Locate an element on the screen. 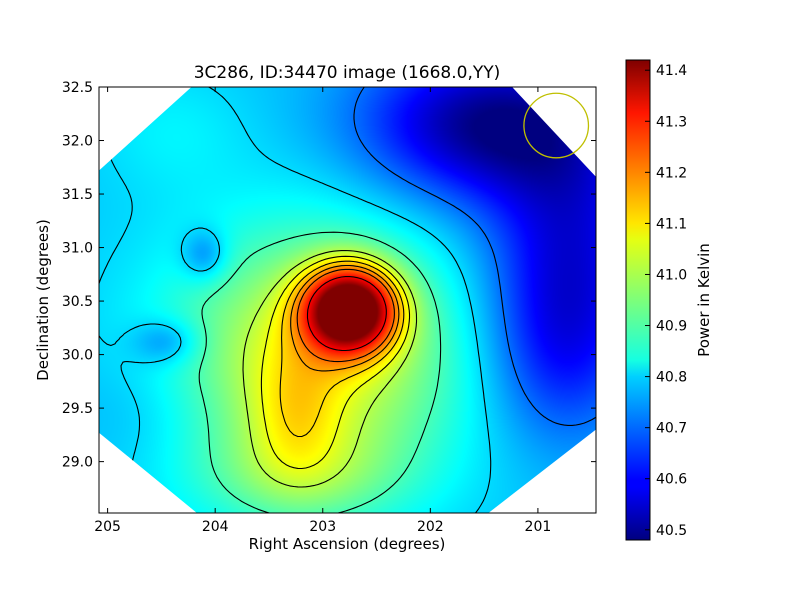  colorbar-tick-label: 40.6 is located at coordinates (671, 480).